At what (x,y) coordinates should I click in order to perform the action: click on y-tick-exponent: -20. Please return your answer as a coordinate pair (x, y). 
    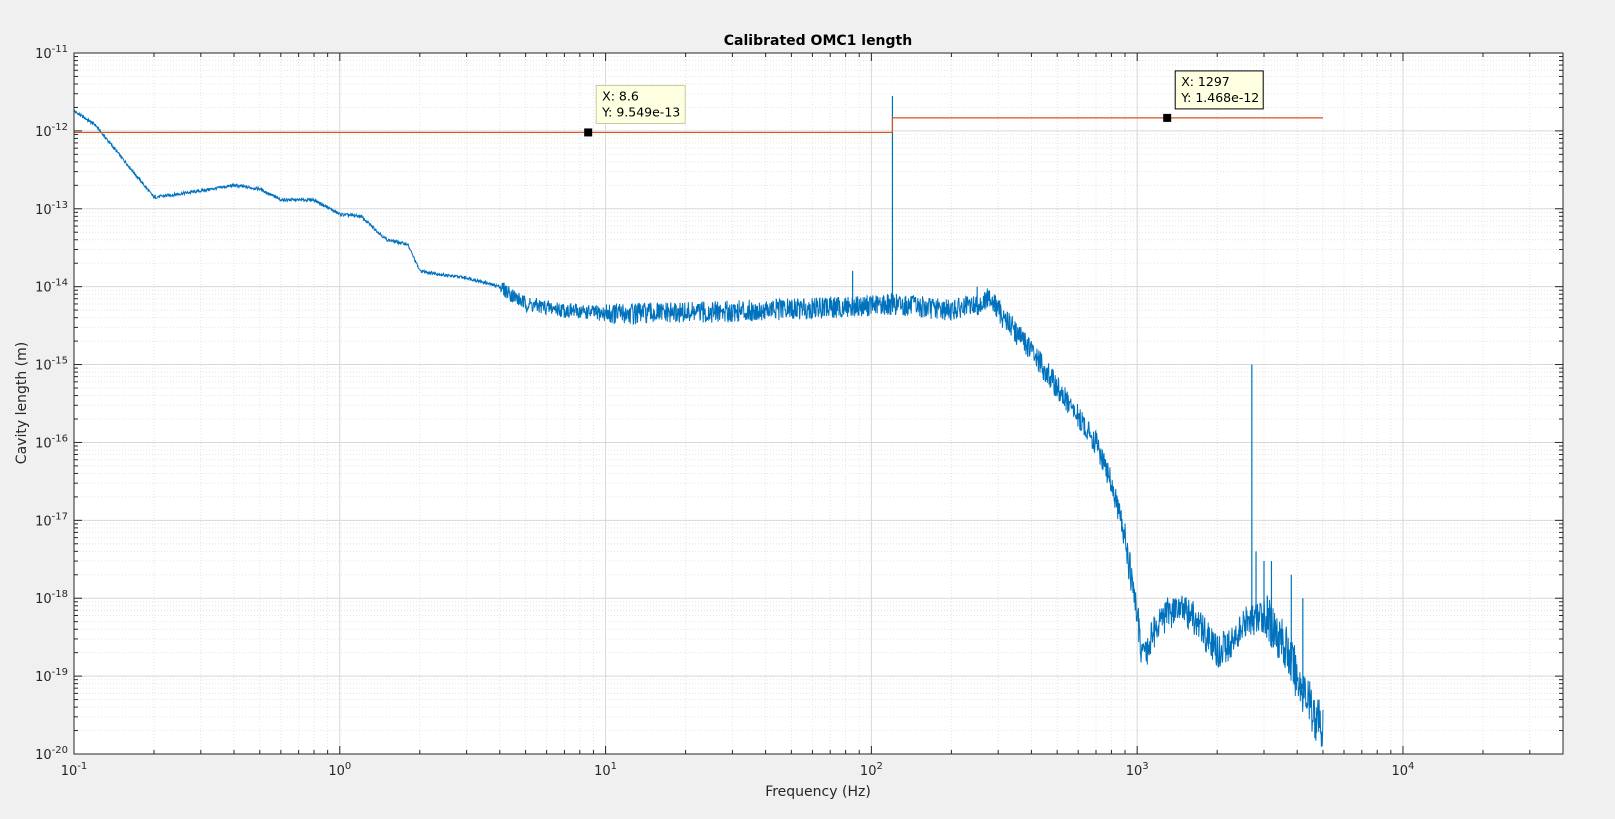
    Looking at the image, I should click on (60, 750).